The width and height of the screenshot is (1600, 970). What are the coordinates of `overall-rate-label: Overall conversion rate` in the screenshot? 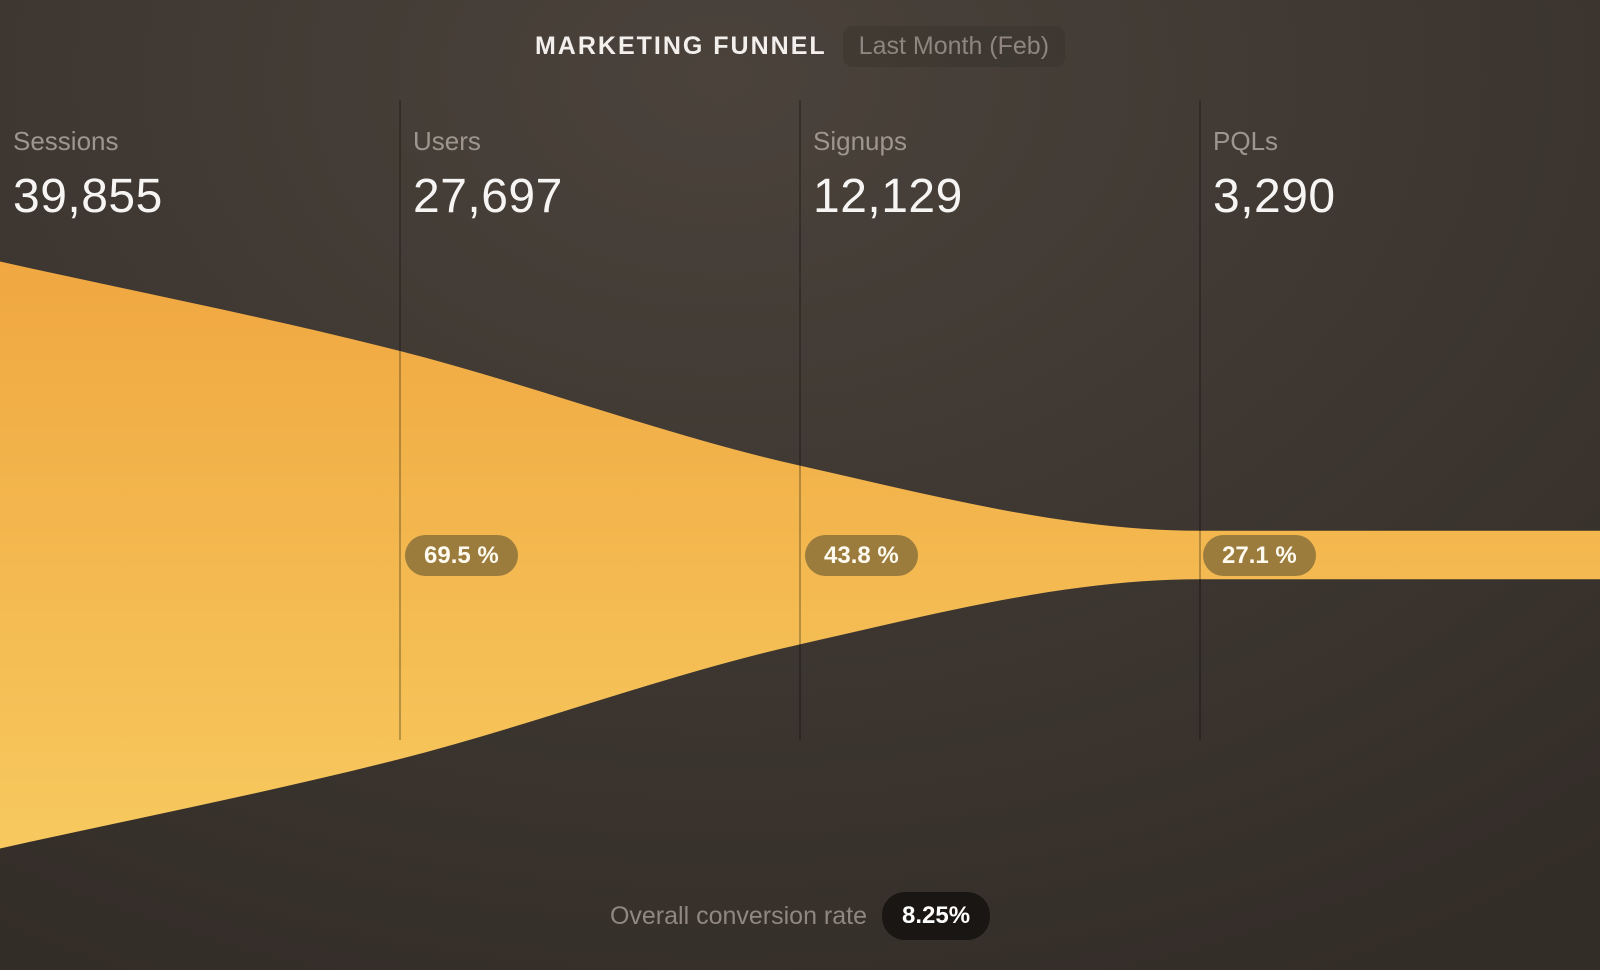 It's located at (738, 915).